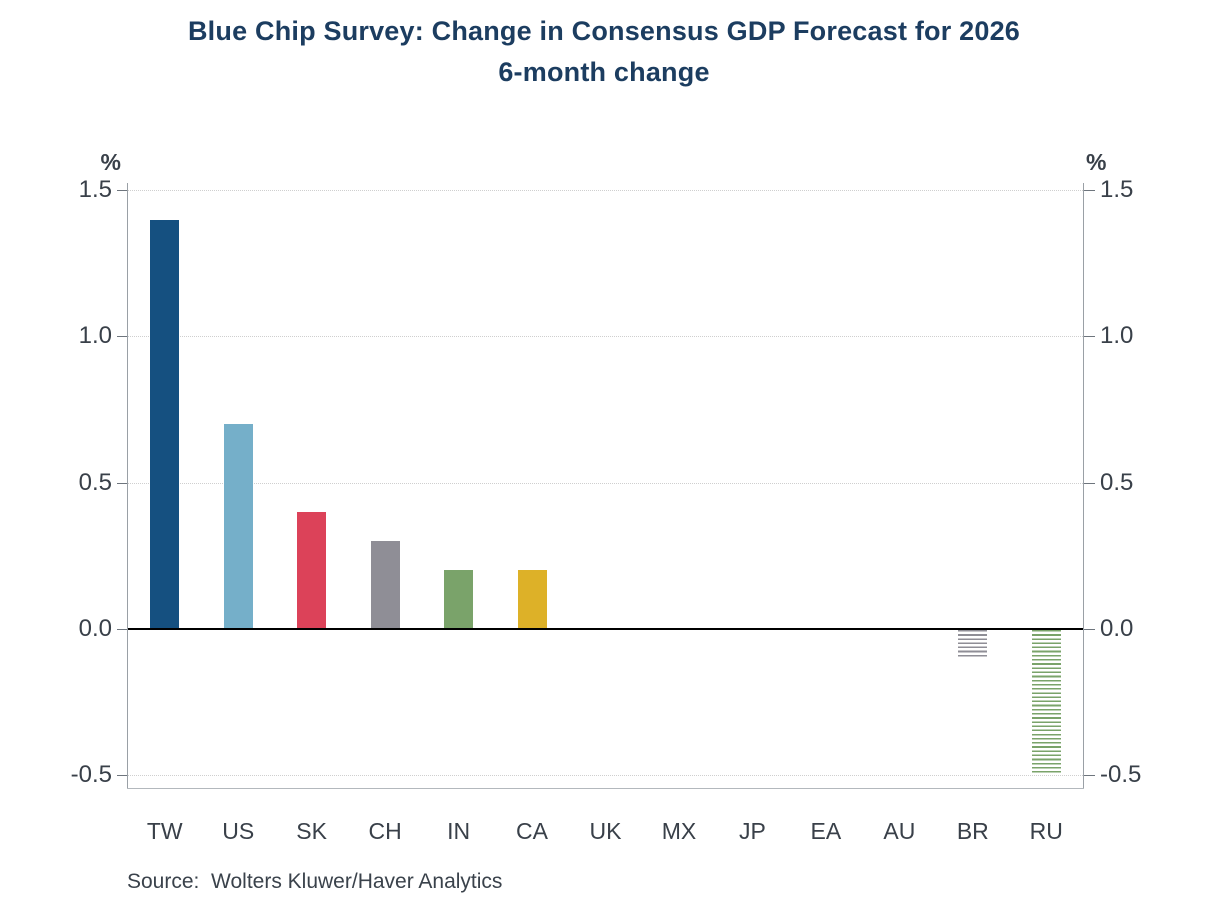 The image size is (1208, 906). What do you see at coordinates (459, 599) in the screenshot?
I see `bar-IN` at bounding box center [459, 599].